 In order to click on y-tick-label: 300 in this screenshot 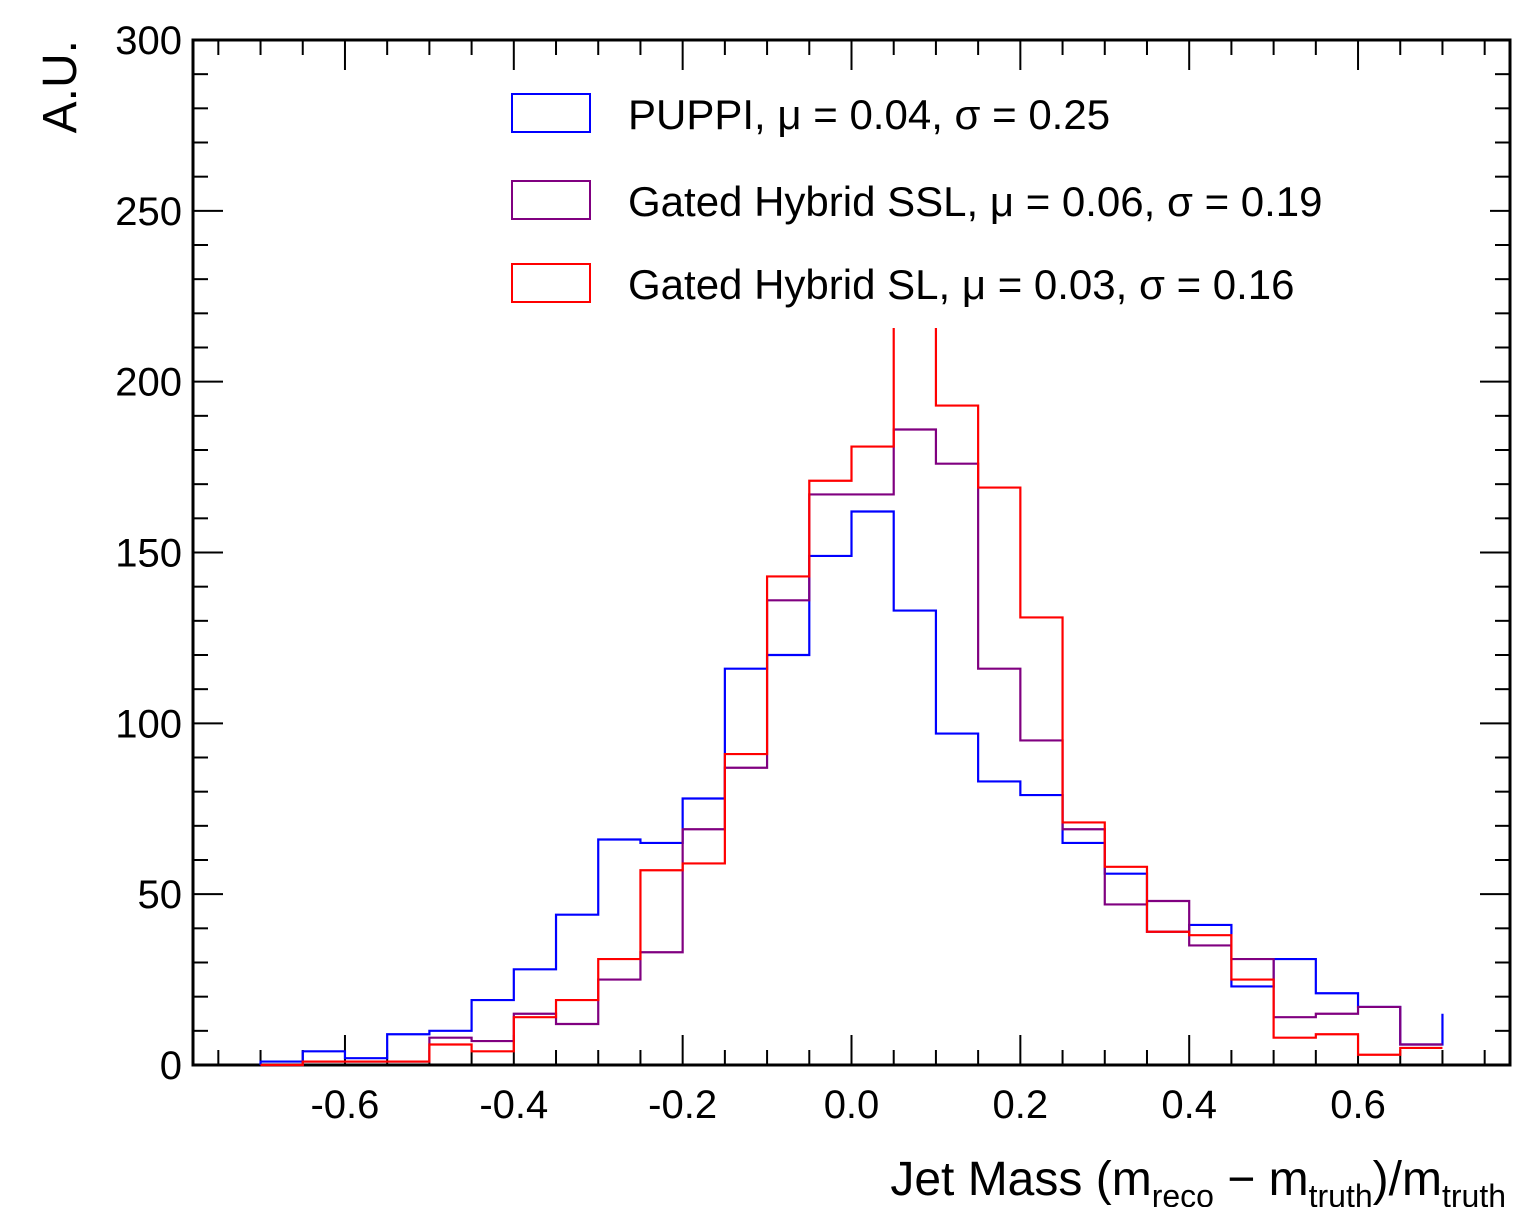, I will do `click(148, 41)`.